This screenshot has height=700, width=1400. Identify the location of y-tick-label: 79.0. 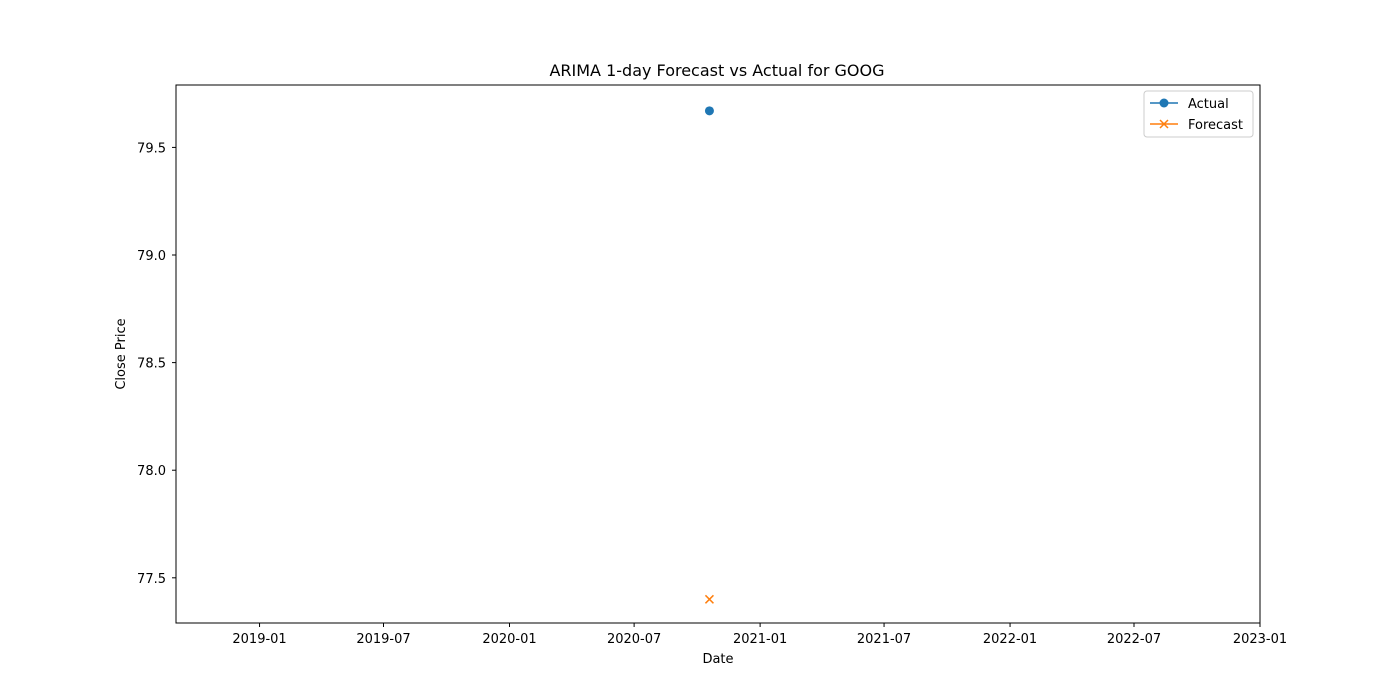
(151, 256).